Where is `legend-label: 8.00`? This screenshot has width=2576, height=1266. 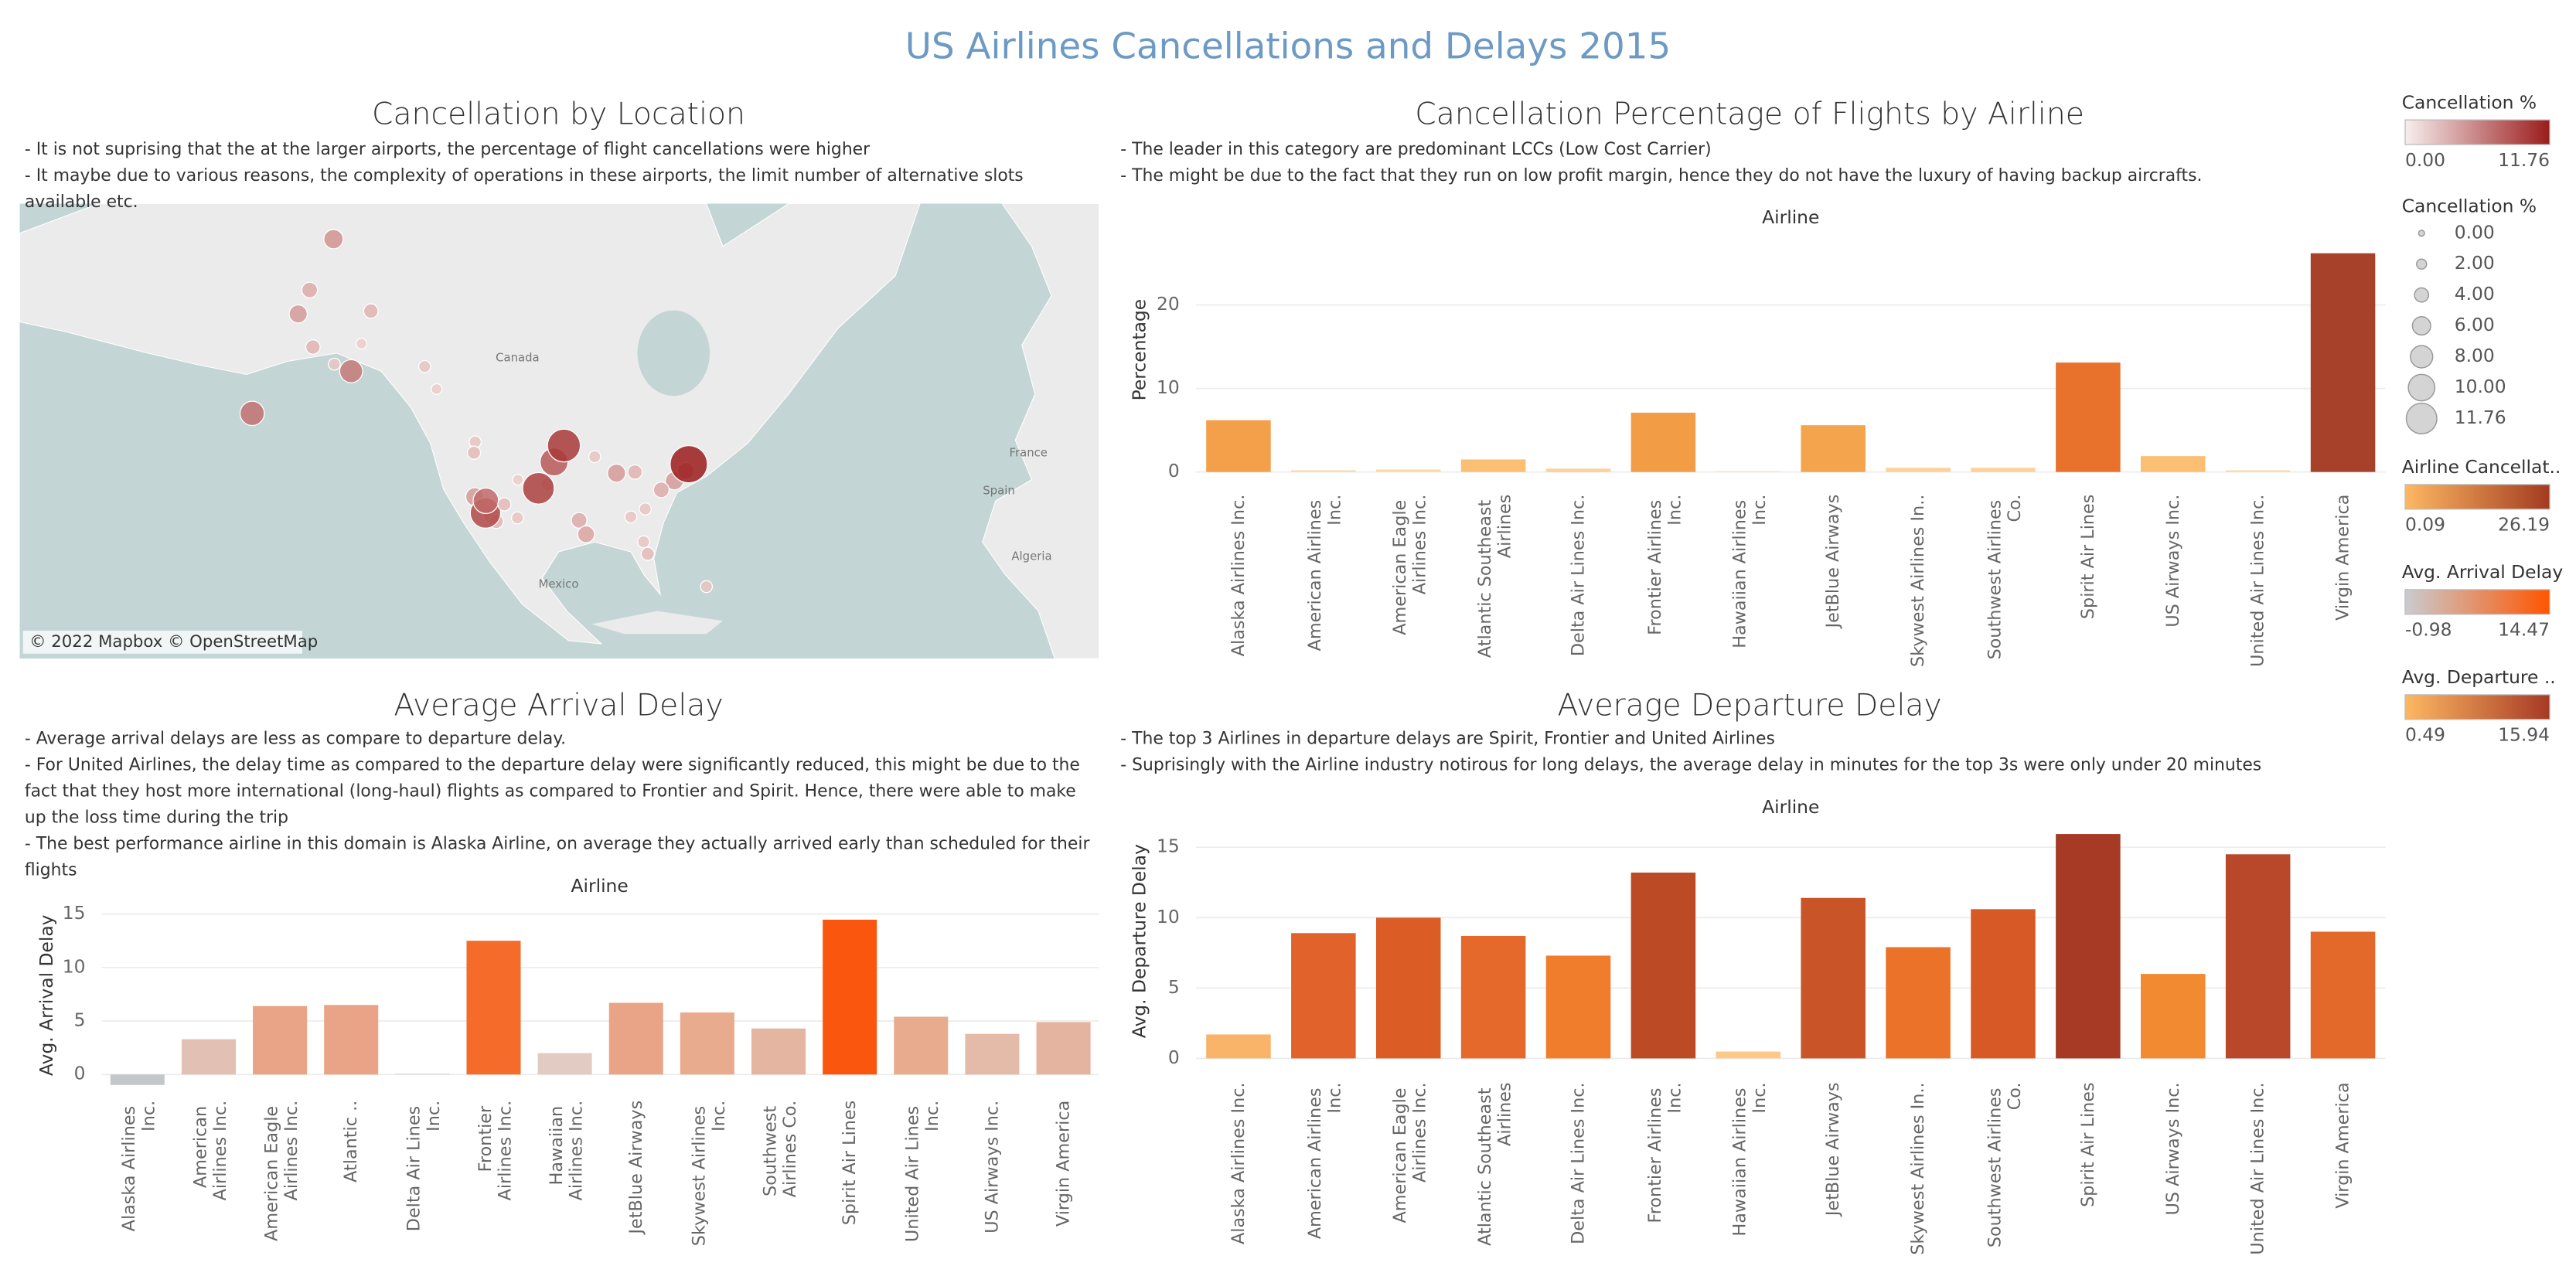 legend-label: 8.00 is located at coordinates (2475, 355).